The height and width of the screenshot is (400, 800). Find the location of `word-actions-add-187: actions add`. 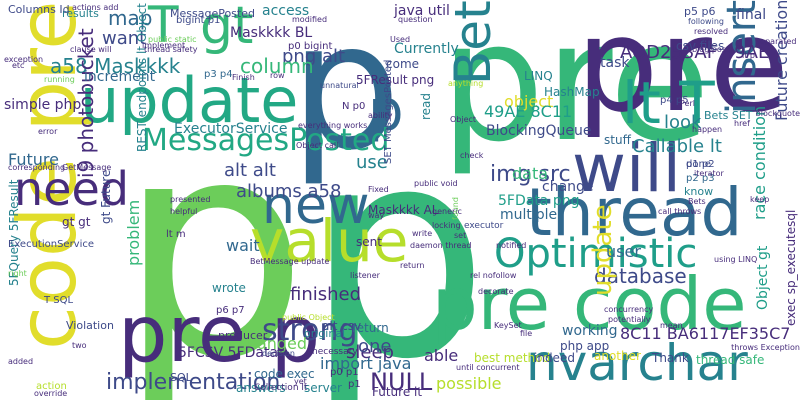

word-actions-add-187: actions add is located at coordinates (95, 7).